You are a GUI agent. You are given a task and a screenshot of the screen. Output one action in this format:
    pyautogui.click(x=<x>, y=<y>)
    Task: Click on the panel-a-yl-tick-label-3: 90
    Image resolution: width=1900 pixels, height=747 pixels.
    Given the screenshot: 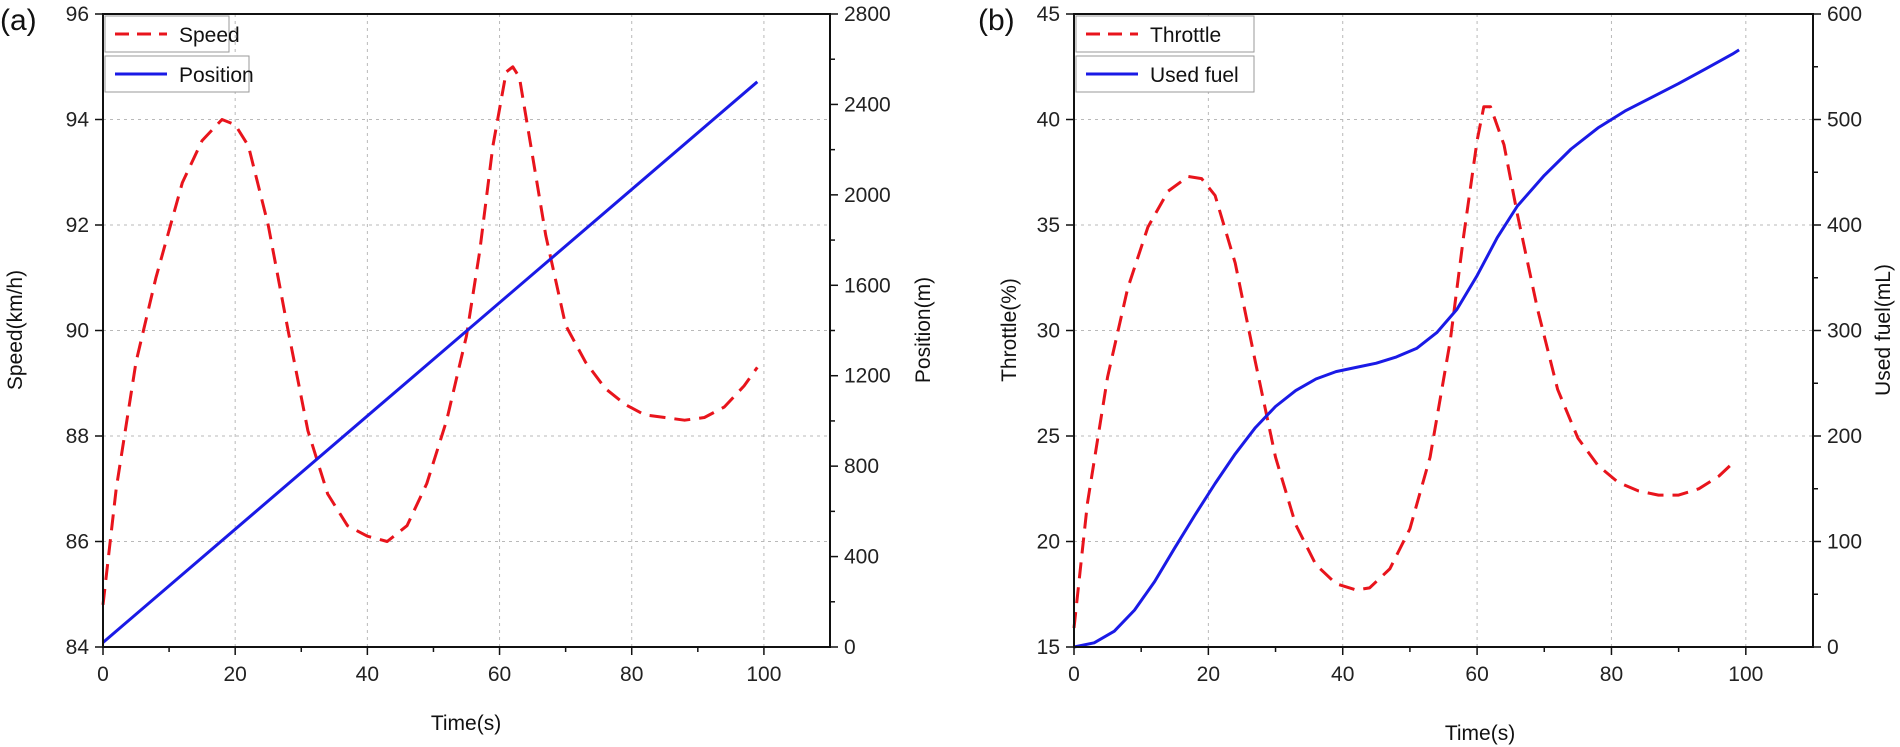 What is the action you would take?
    pyautogui.click(x=77, y=331)
    